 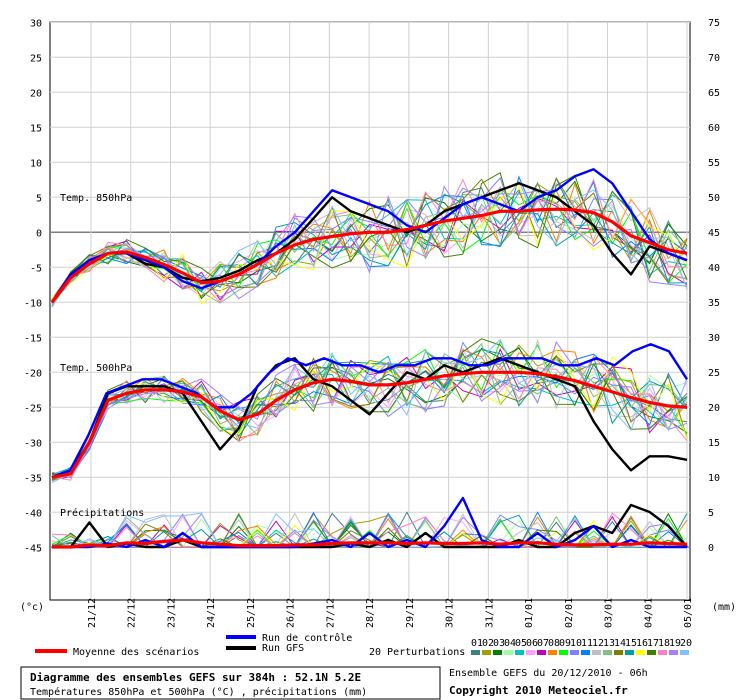 I want to click on right-tick-label: 70, so click(x=714, y=58).